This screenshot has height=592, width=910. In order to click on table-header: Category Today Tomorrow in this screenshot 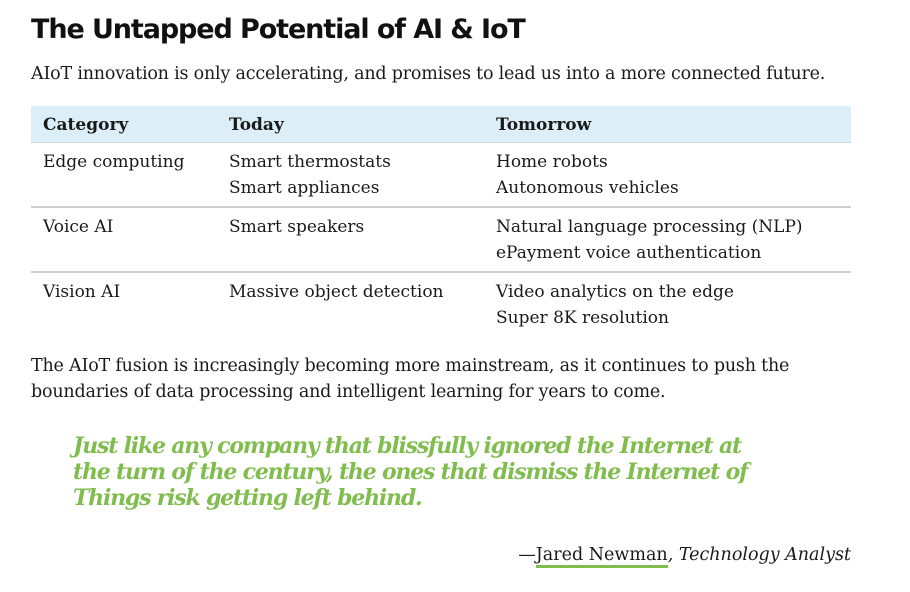, I will do `click(441, 124)`.